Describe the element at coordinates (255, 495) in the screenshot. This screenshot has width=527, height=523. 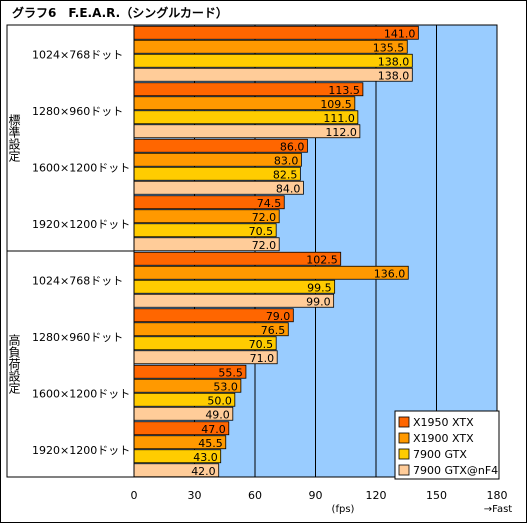
I see `x-tick-label: 60` at that location.